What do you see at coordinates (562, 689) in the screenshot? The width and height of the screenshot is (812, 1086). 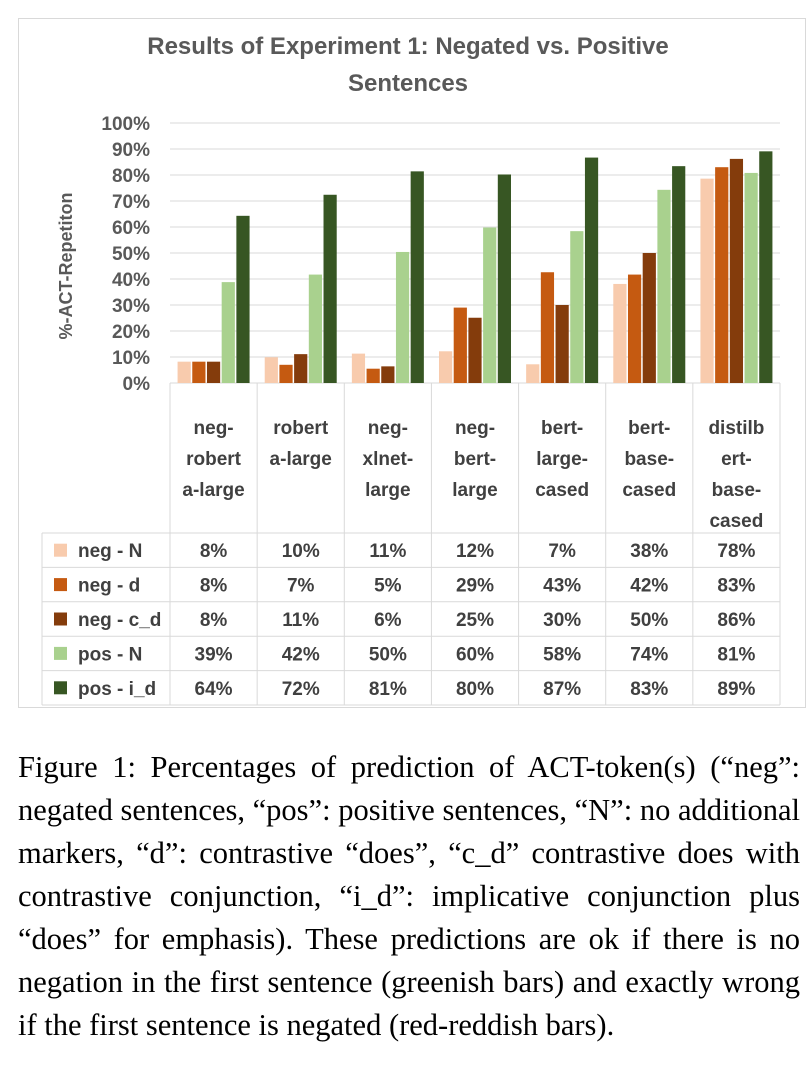 I see `table-cell-value: 87%` at bounding box center [562, 689].